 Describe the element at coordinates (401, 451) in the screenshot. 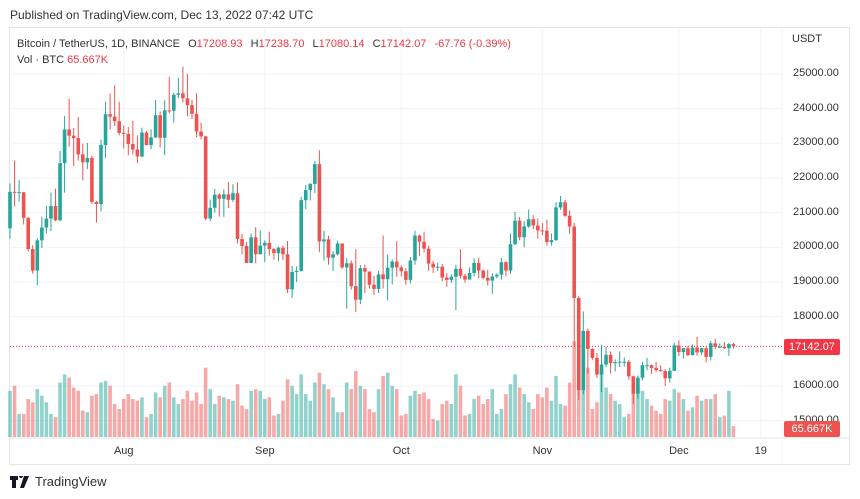

I see `time-tick-label: Oct` at that location.